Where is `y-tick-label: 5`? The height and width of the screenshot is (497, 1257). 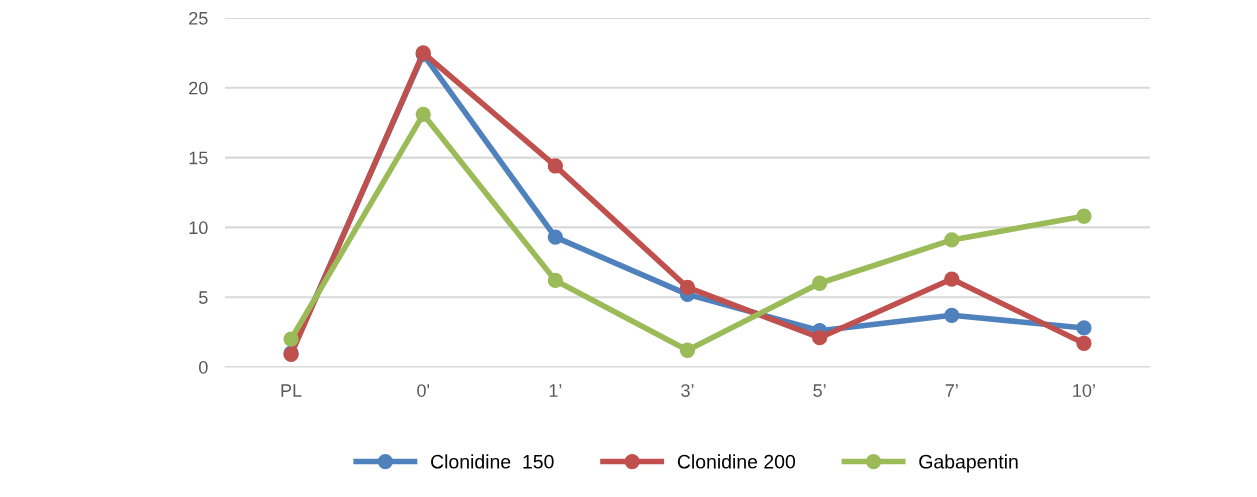
y-tick-label: 5 is located at coordinates (203, 297).